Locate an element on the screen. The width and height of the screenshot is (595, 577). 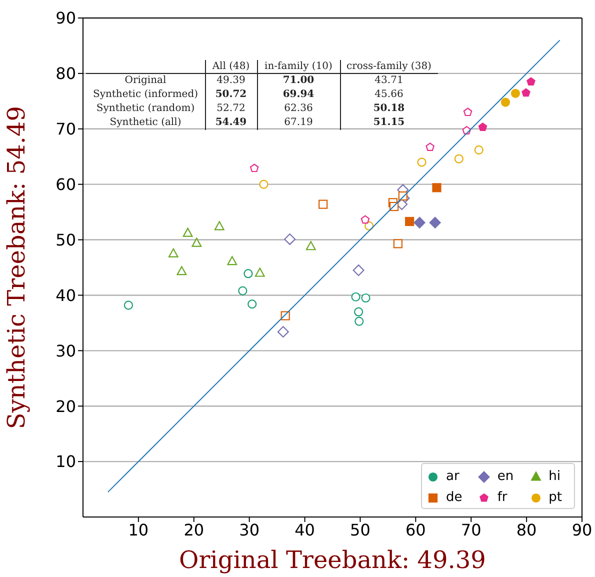
annotation: in-family (10) is located at coordinates (299, 66).